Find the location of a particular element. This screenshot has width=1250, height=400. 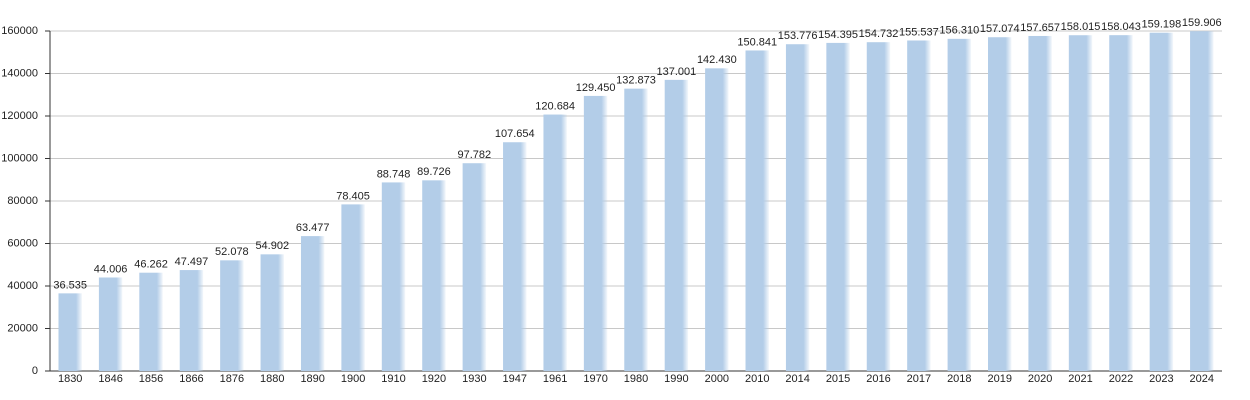

x-tick-label: 1876 is located at coordinates (232, 379).